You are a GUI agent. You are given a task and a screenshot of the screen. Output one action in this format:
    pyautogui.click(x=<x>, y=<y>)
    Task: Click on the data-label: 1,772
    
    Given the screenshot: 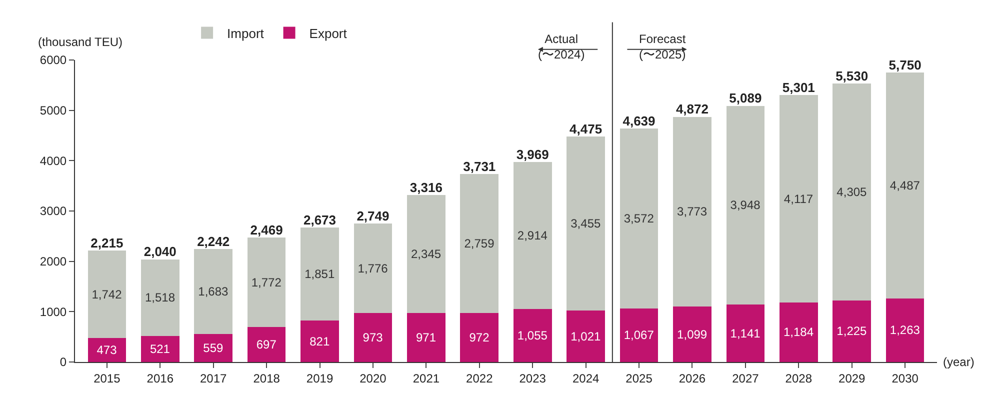 What is the action you would take?
    pyautogui.click(x=266, y=282)
    